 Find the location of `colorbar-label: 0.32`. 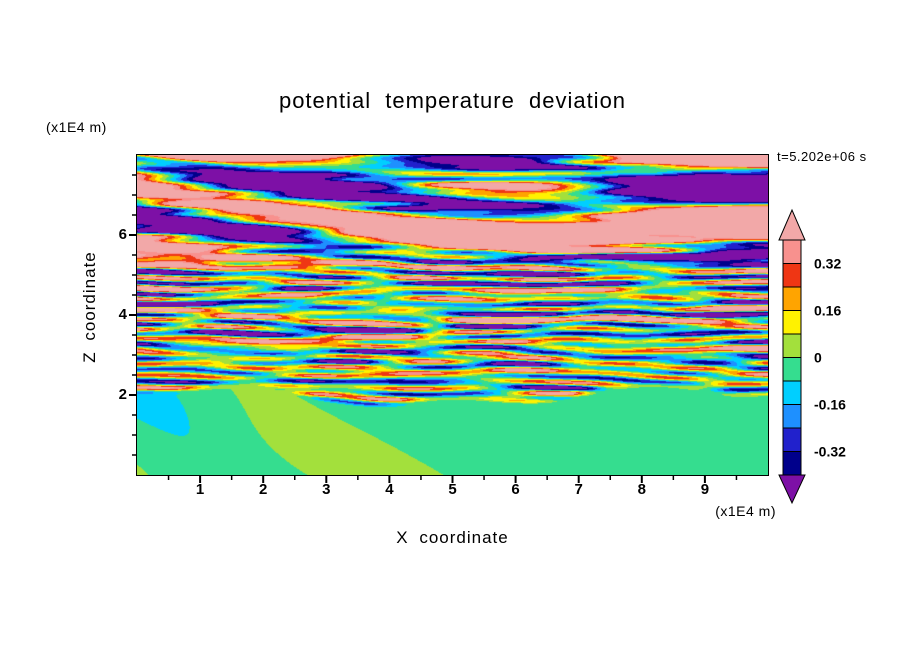

colorbar-label: 0.32 is located at coordinates (827, 264).